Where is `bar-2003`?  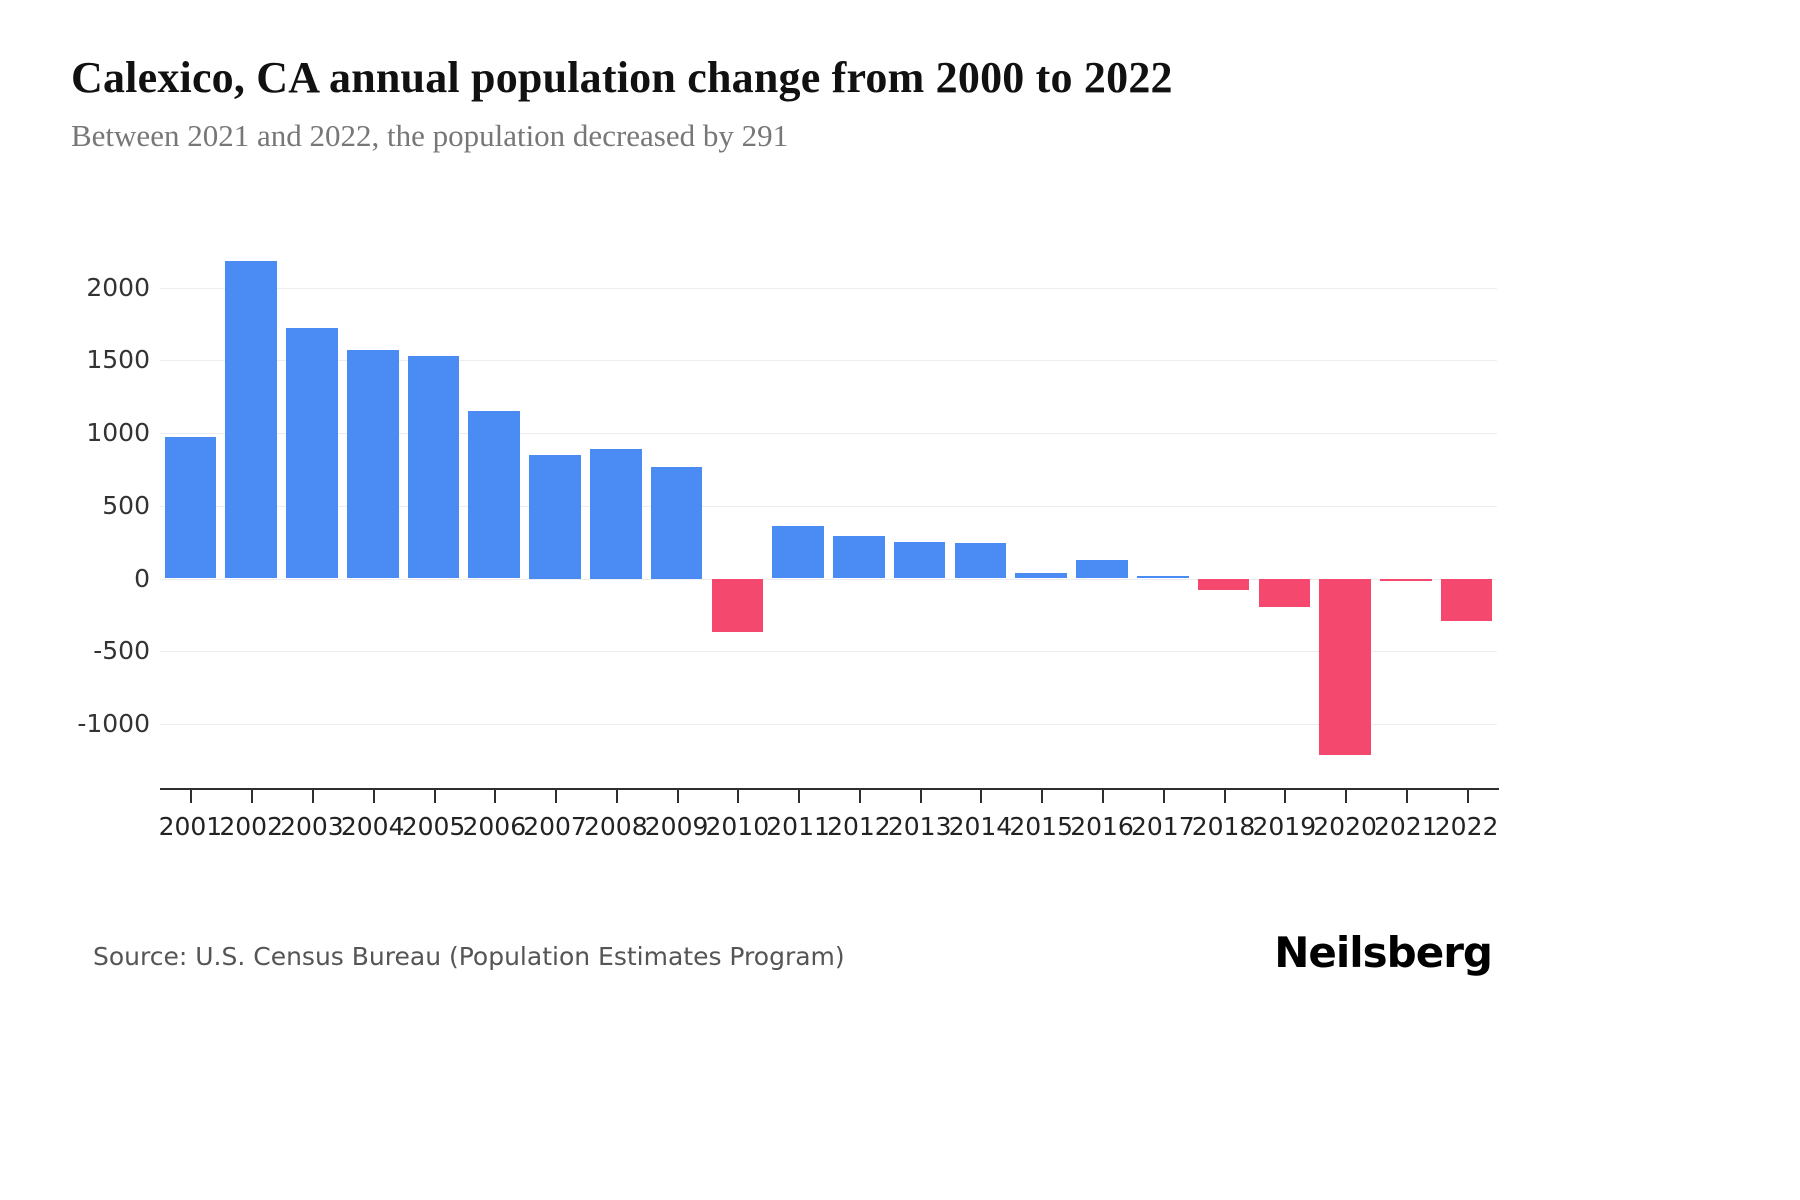
bar-2003 is located at coordinates (312, 453).